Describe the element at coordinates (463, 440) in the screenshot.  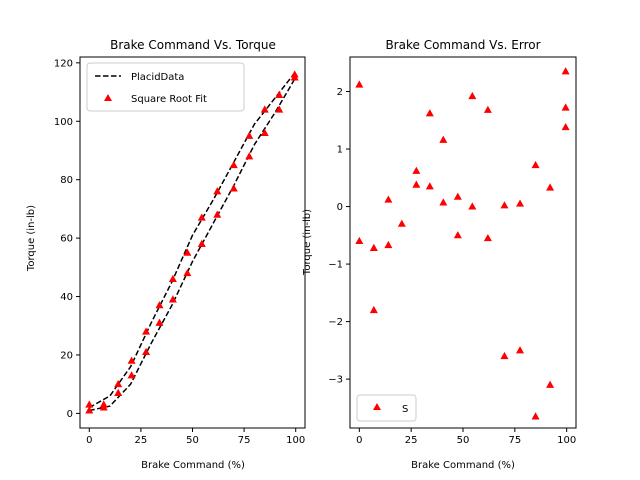
I see `error-xtick-label: 50` at that location.